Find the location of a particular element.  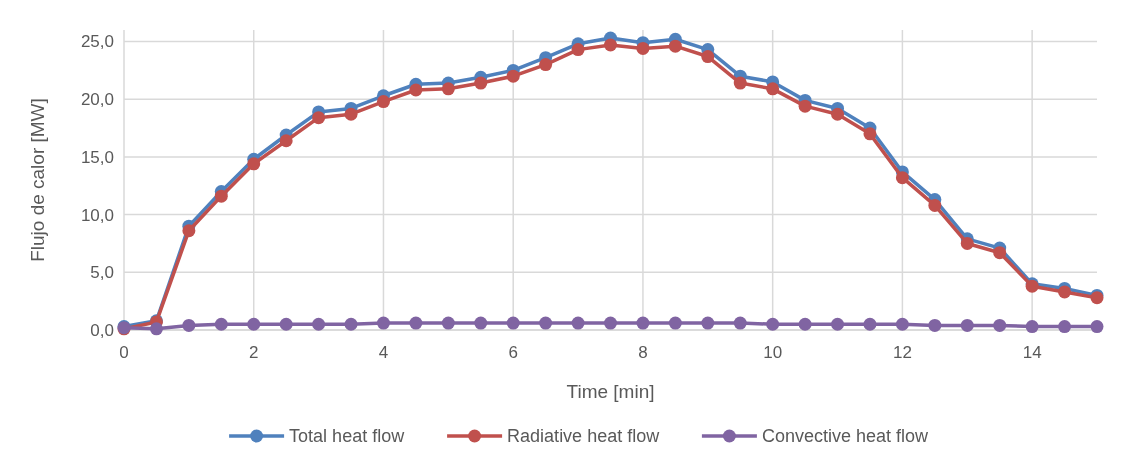

y-axis-title: Flujo de calor [MW] is located at coordinates (37, 180).